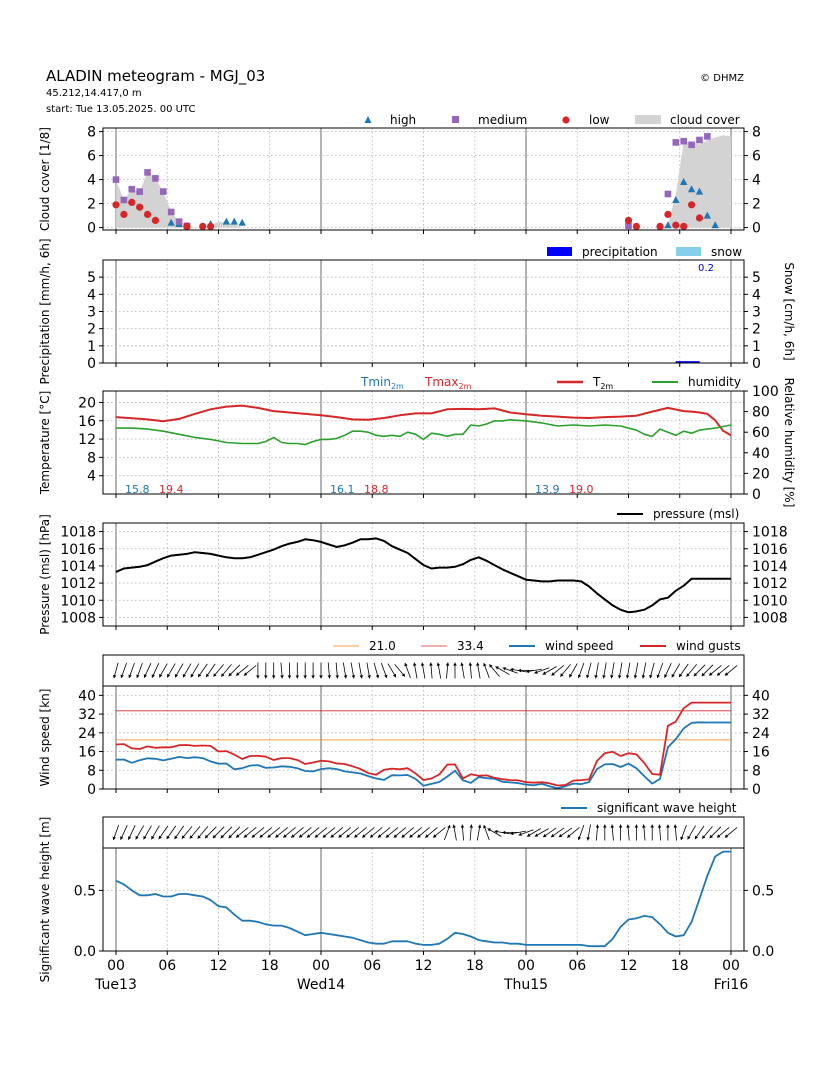 The image size is (827, 1069). I want to click on wind-frame, so click(423, 737).